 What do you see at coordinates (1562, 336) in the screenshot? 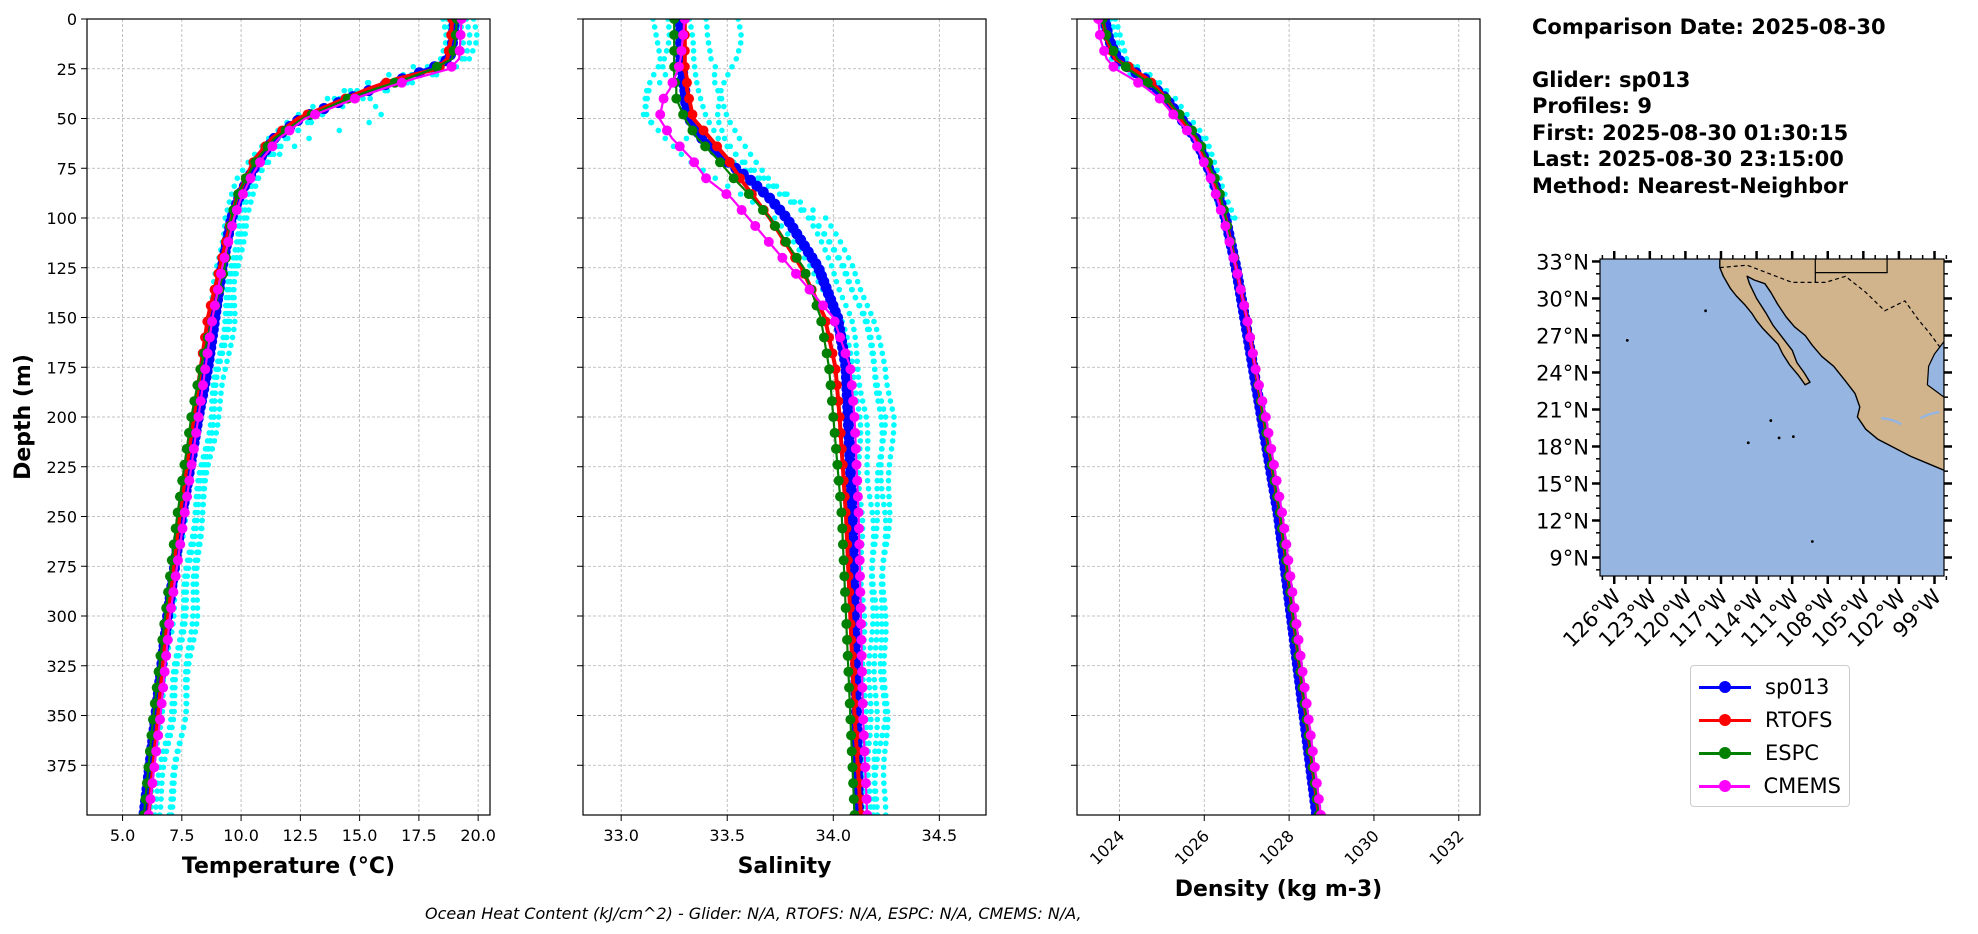
I see `map-lat-label: 27°N` at bounding box center [1562, 336].